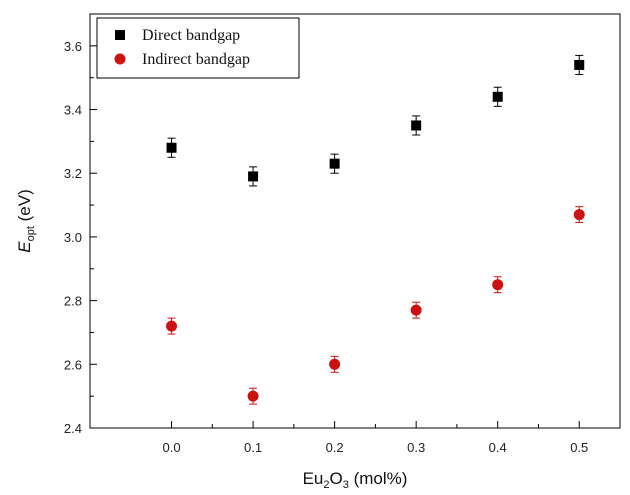 The height and width of the screenshot is (495, 630). What do you see at coordinates (73, 46) in the screenshot?
I see `y-tick-label: 3.6` at bounding box center [73, 46].